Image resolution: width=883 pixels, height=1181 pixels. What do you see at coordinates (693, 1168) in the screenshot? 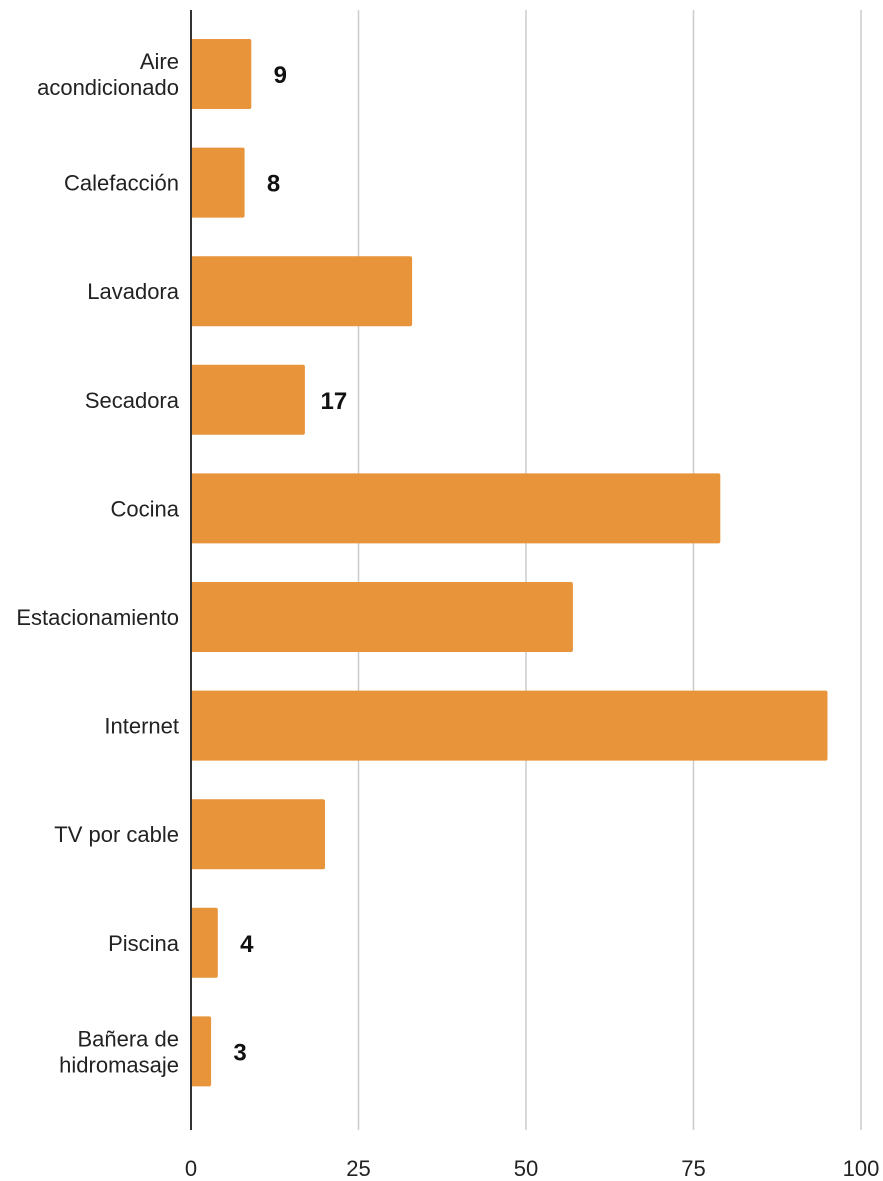
I see `x-tick-label: 75` at bounding box center [693, 1168].